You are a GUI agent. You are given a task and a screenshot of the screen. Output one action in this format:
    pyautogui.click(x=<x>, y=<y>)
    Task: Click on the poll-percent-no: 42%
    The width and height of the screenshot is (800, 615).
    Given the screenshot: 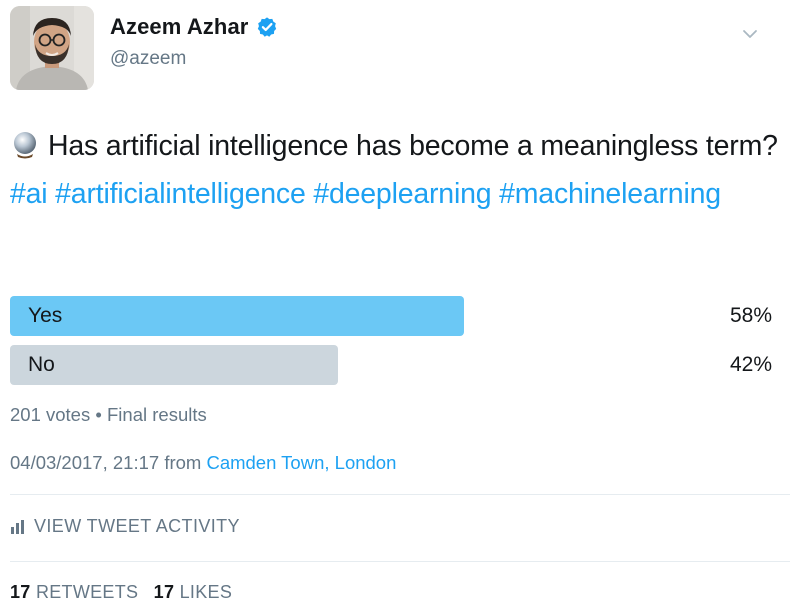 What is the action you would take?
    pyautogui.click(x=750, y=364)
    